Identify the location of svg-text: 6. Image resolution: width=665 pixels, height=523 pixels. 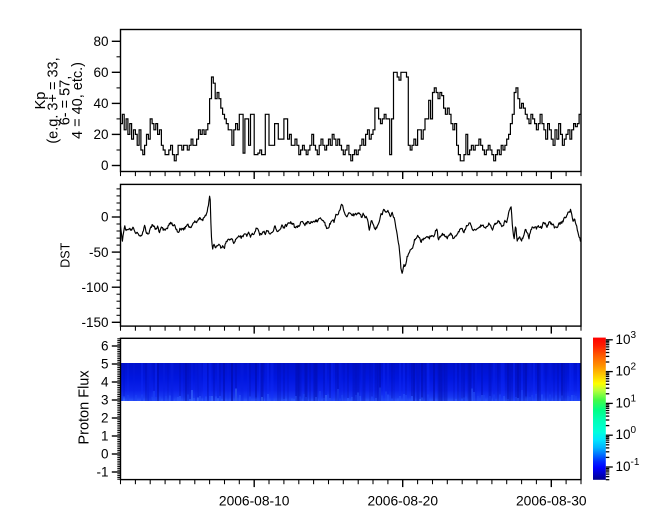
(105, 346).